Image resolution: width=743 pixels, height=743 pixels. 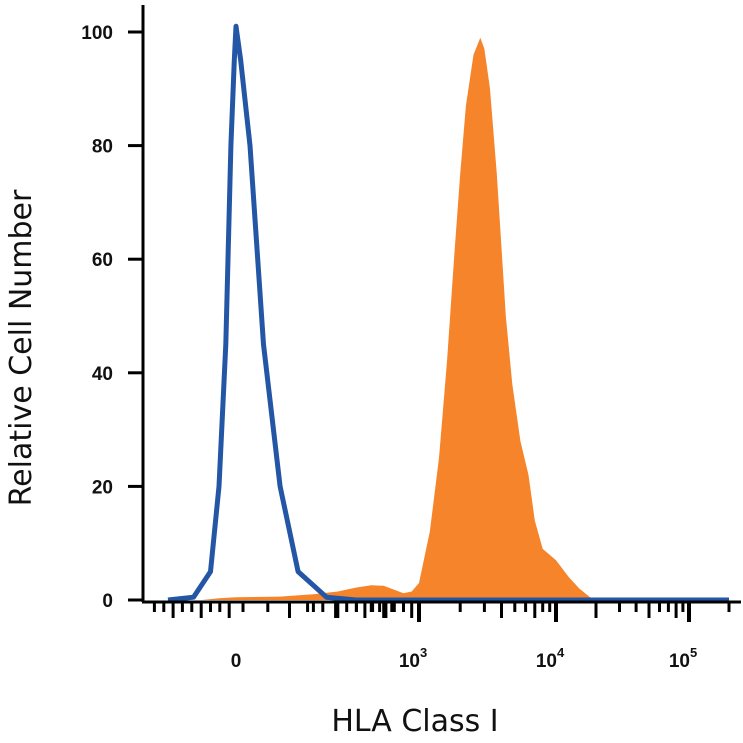 What do you see at coordinates (102, 260) in the screenshot?
I see `y-tick-label-3: 60` at bounding box center [102, 260].